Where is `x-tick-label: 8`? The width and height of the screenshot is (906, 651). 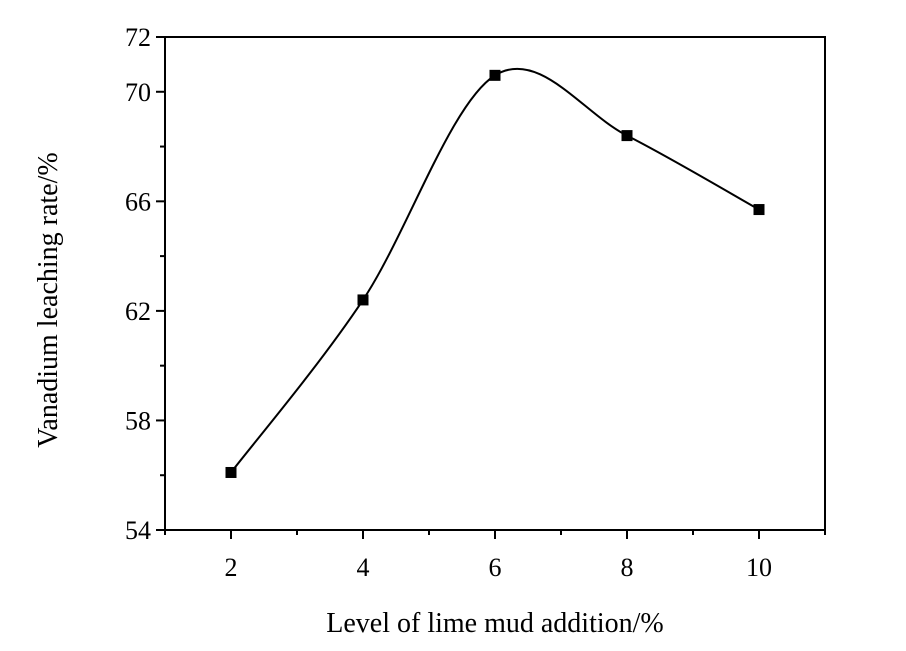
x-tick-label: 8 is located at coordinates (627, 567).